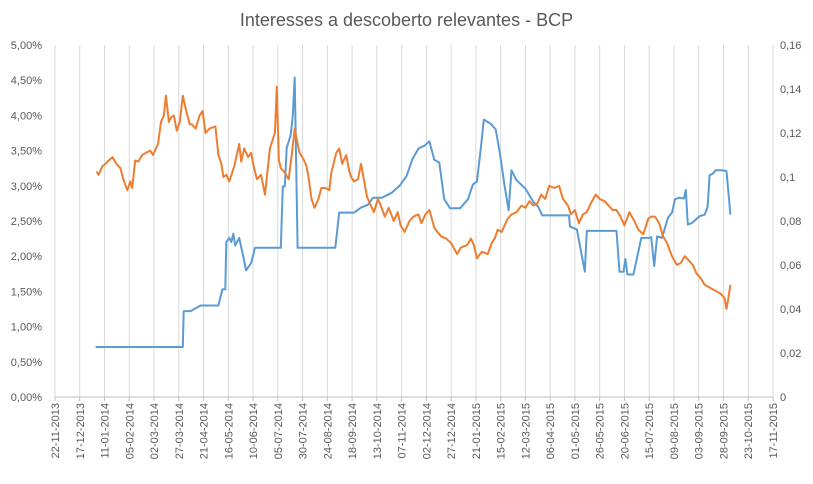 The width and height of the screenshot is (813, 484). What do you see at coordinates (155, 431) in the screenshot?
I see `x-tick-label: 02-03-2014` at bounding box center [155, 431].